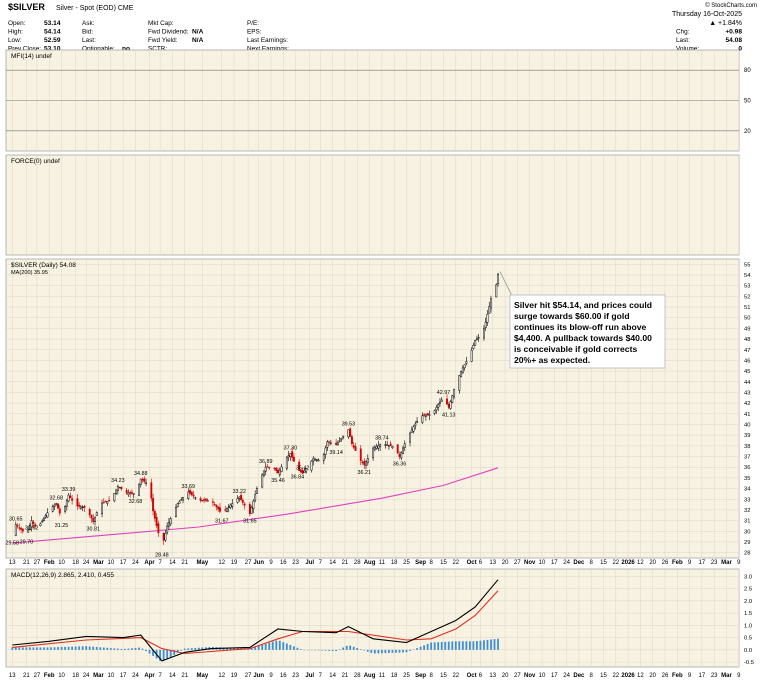 This screenshot has height=681, width=765. Describe the element at coordinates (747, 71) in the screenshot. I see `mfi-axis-tick: 80` at that location.